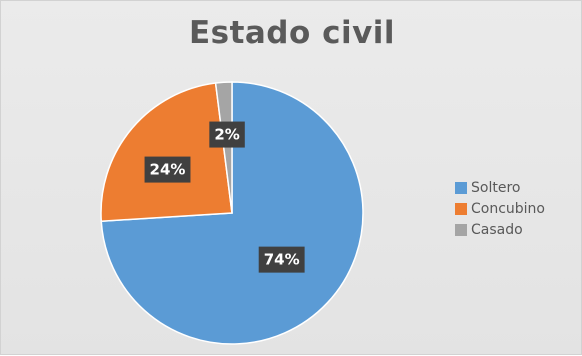  I want to click on legend: Soltero Concubino Casado, so click(500, 208).